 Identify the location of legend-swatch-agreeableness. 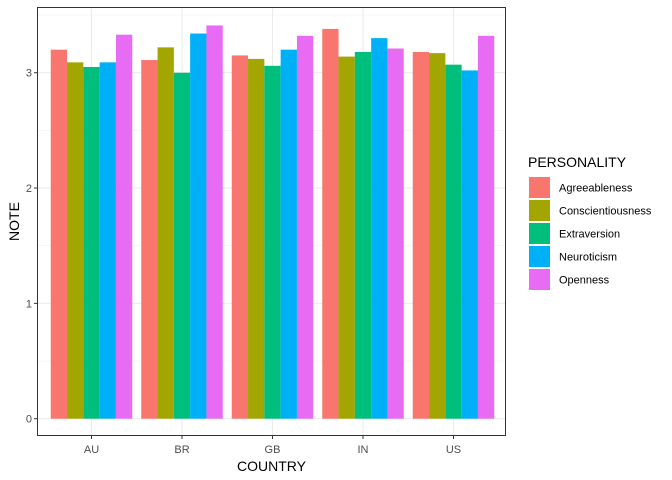
(539, 187).